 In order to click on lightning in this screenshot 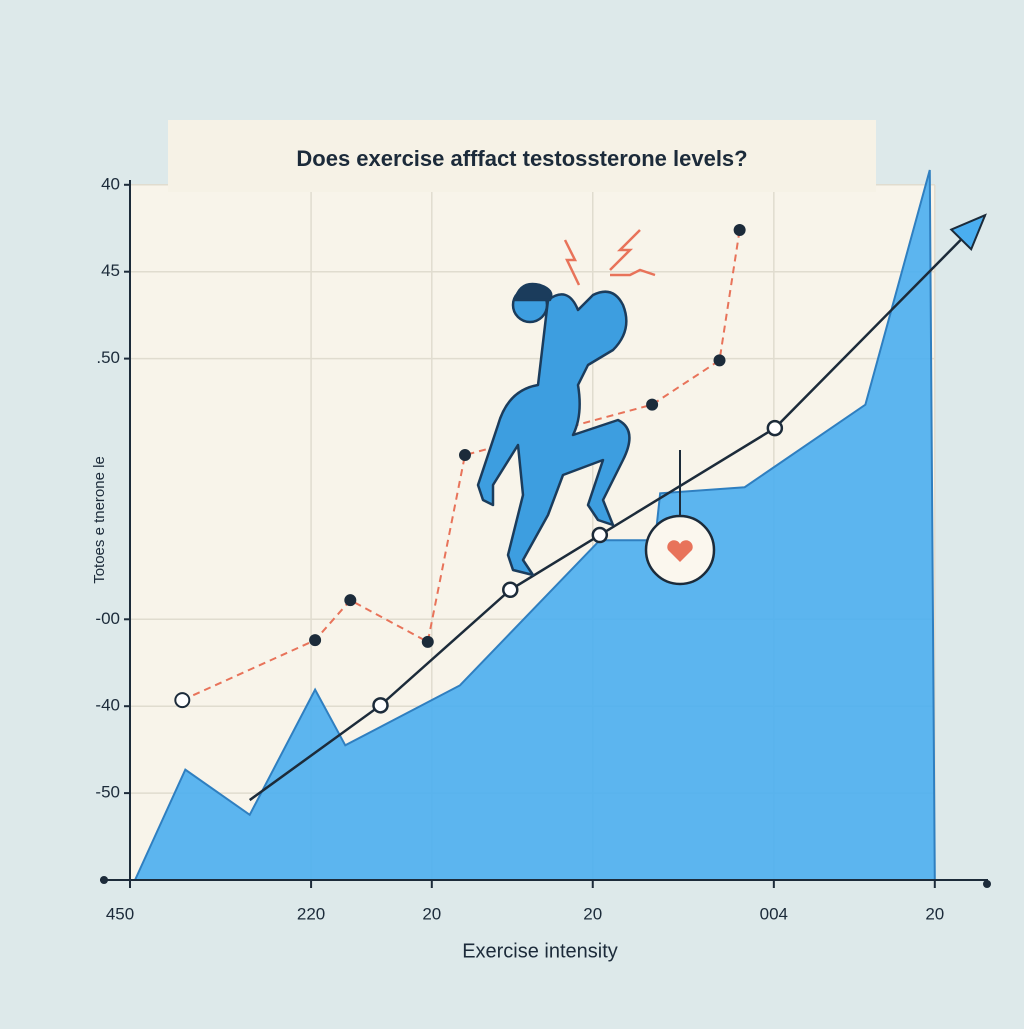, I will do `click(609, 257)`.